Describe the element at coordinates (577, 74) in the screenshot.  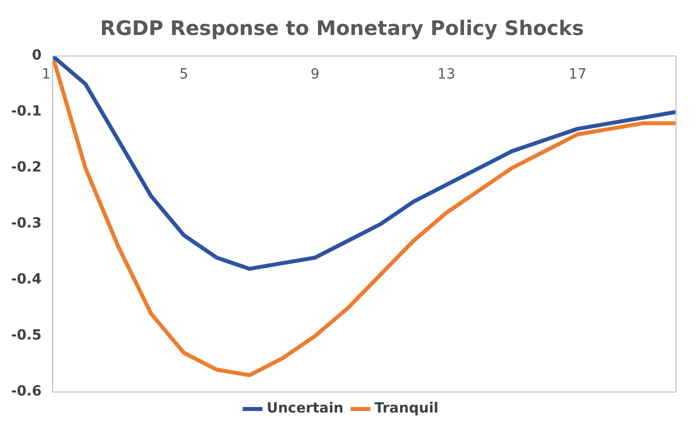
I see `x-tick-label: 17` at that location.